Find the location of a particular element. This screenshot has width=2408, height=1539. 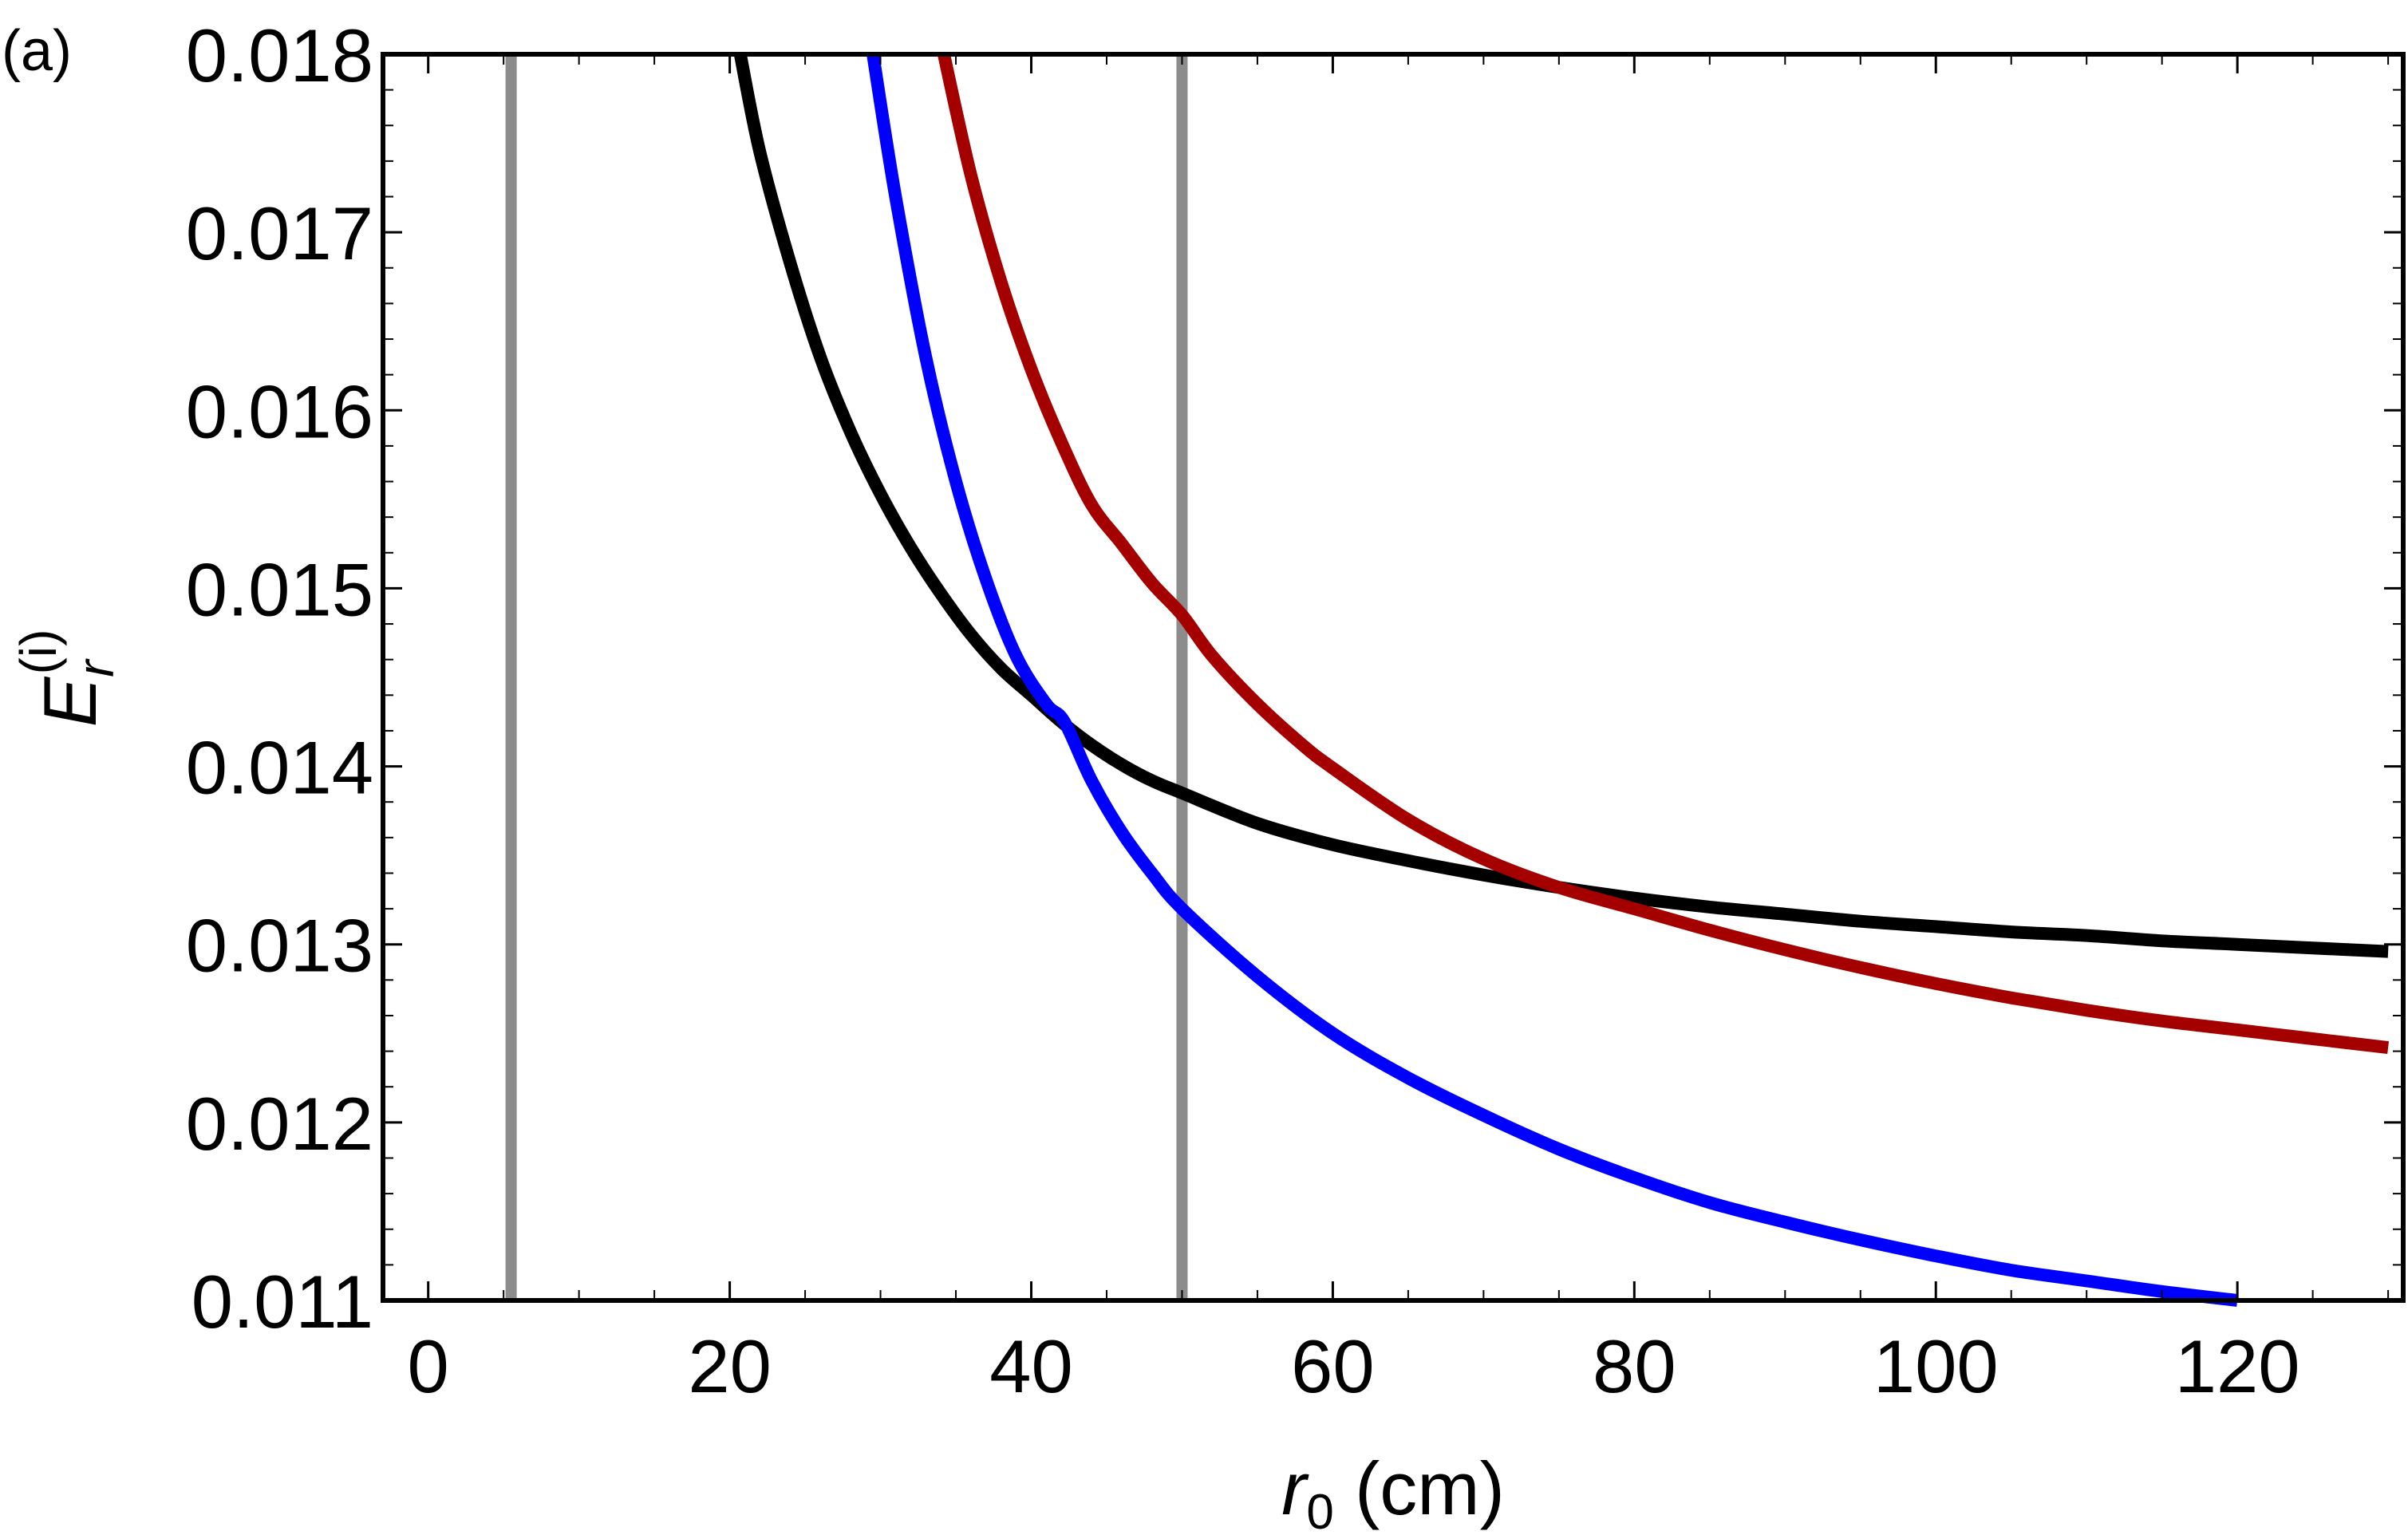

y-axis-label-sup: (i) is located at coordinates (38, 652).